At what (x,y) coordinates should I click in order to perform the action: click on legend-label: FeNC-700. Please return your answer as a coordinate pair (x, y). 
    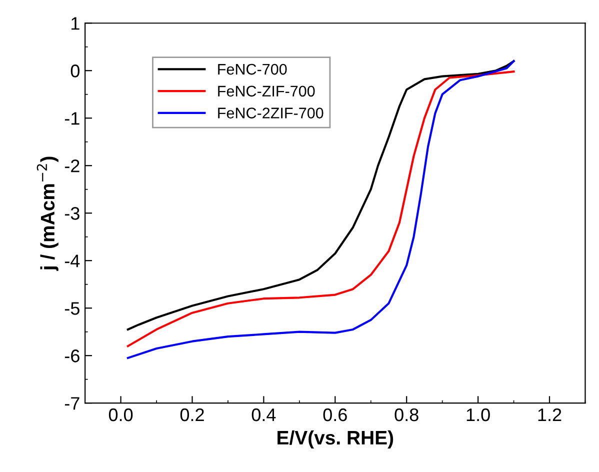
    Looking at the image, I should click on (252, 69).